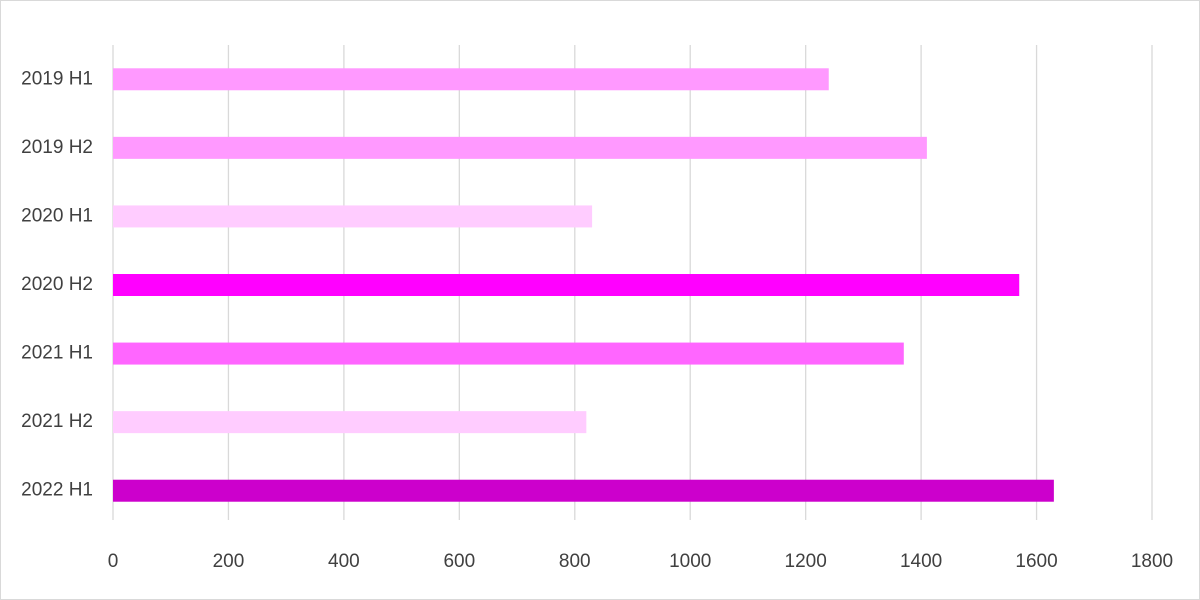  What do you see at coordinates (57, 490) in the screenshot?
I see `y-tick-label: 2022 H1` at bounding box center [57, 490].